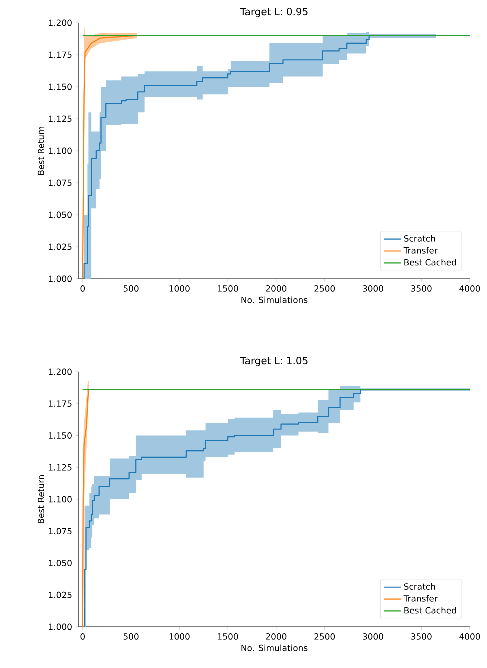 This screenshot has height=668, width=487. Describe the element at coordinates (274, 13) in the screenshot. I see `chart-title: Target L: 0.95` at that location.